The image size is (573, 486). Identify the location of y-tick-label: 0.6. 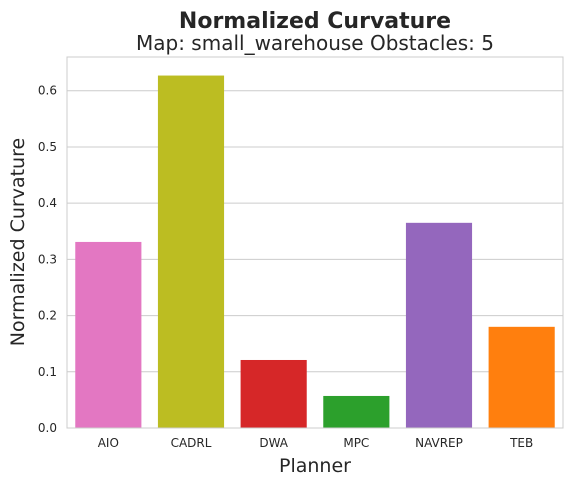
(47, 91).